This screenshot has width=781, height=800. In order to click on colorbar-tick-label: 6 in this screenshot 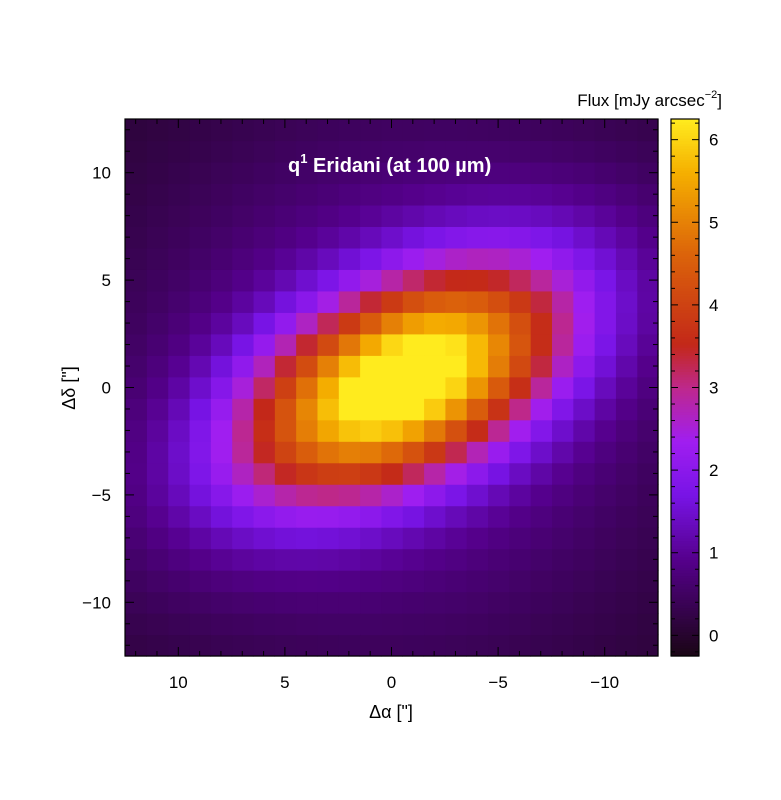, I will do `click(713, 140)`.